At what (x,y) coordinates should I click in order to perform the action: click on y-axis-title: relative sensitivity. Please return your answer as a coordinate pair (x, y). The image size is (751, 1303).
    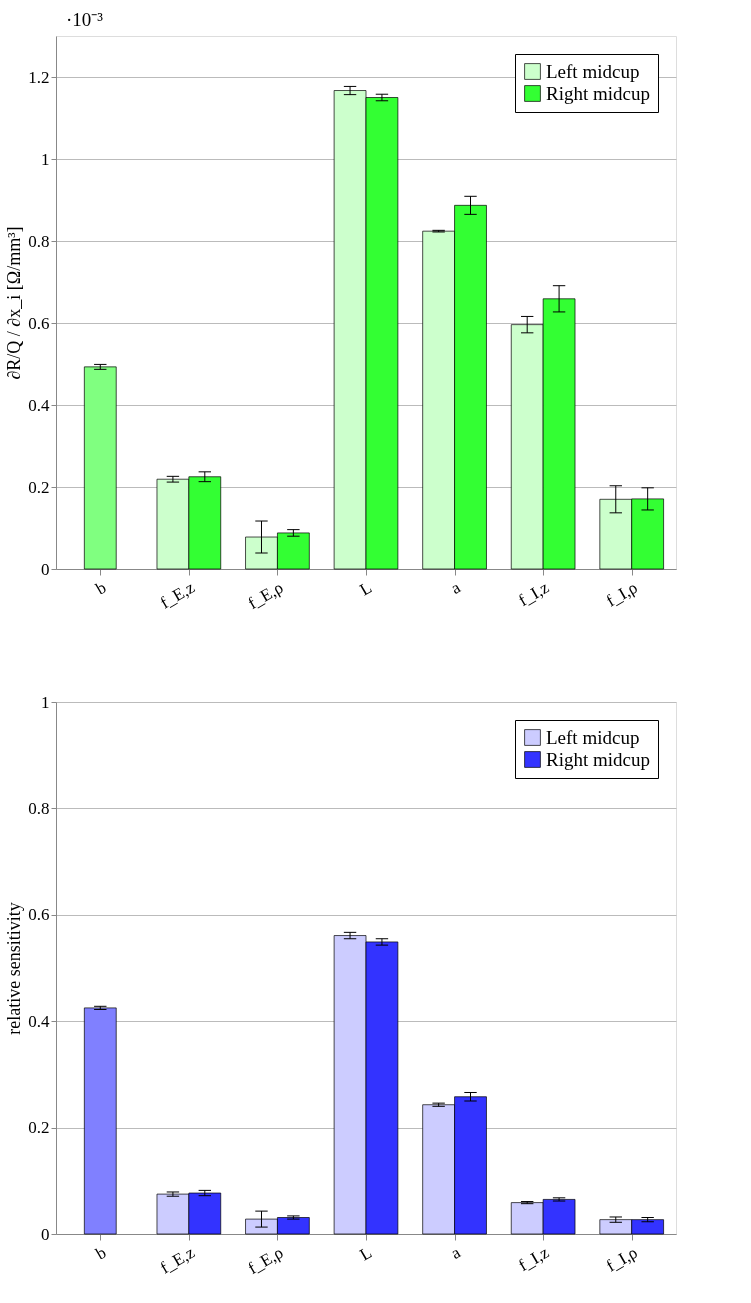
    Looking at the image, I should click on (14, 968).